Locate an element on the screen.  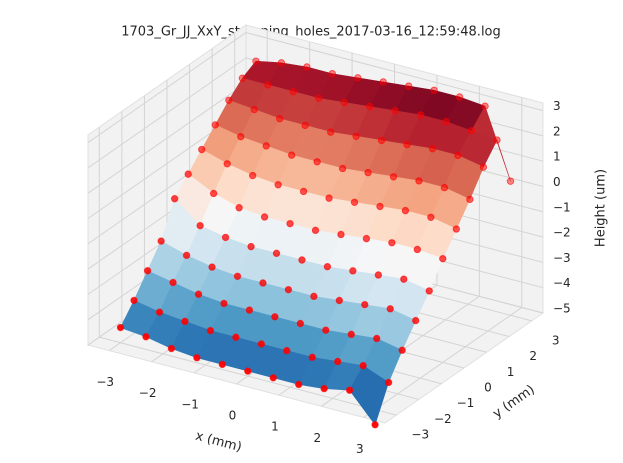
y-tick-label: −2 is located at coordinates (443, 419).